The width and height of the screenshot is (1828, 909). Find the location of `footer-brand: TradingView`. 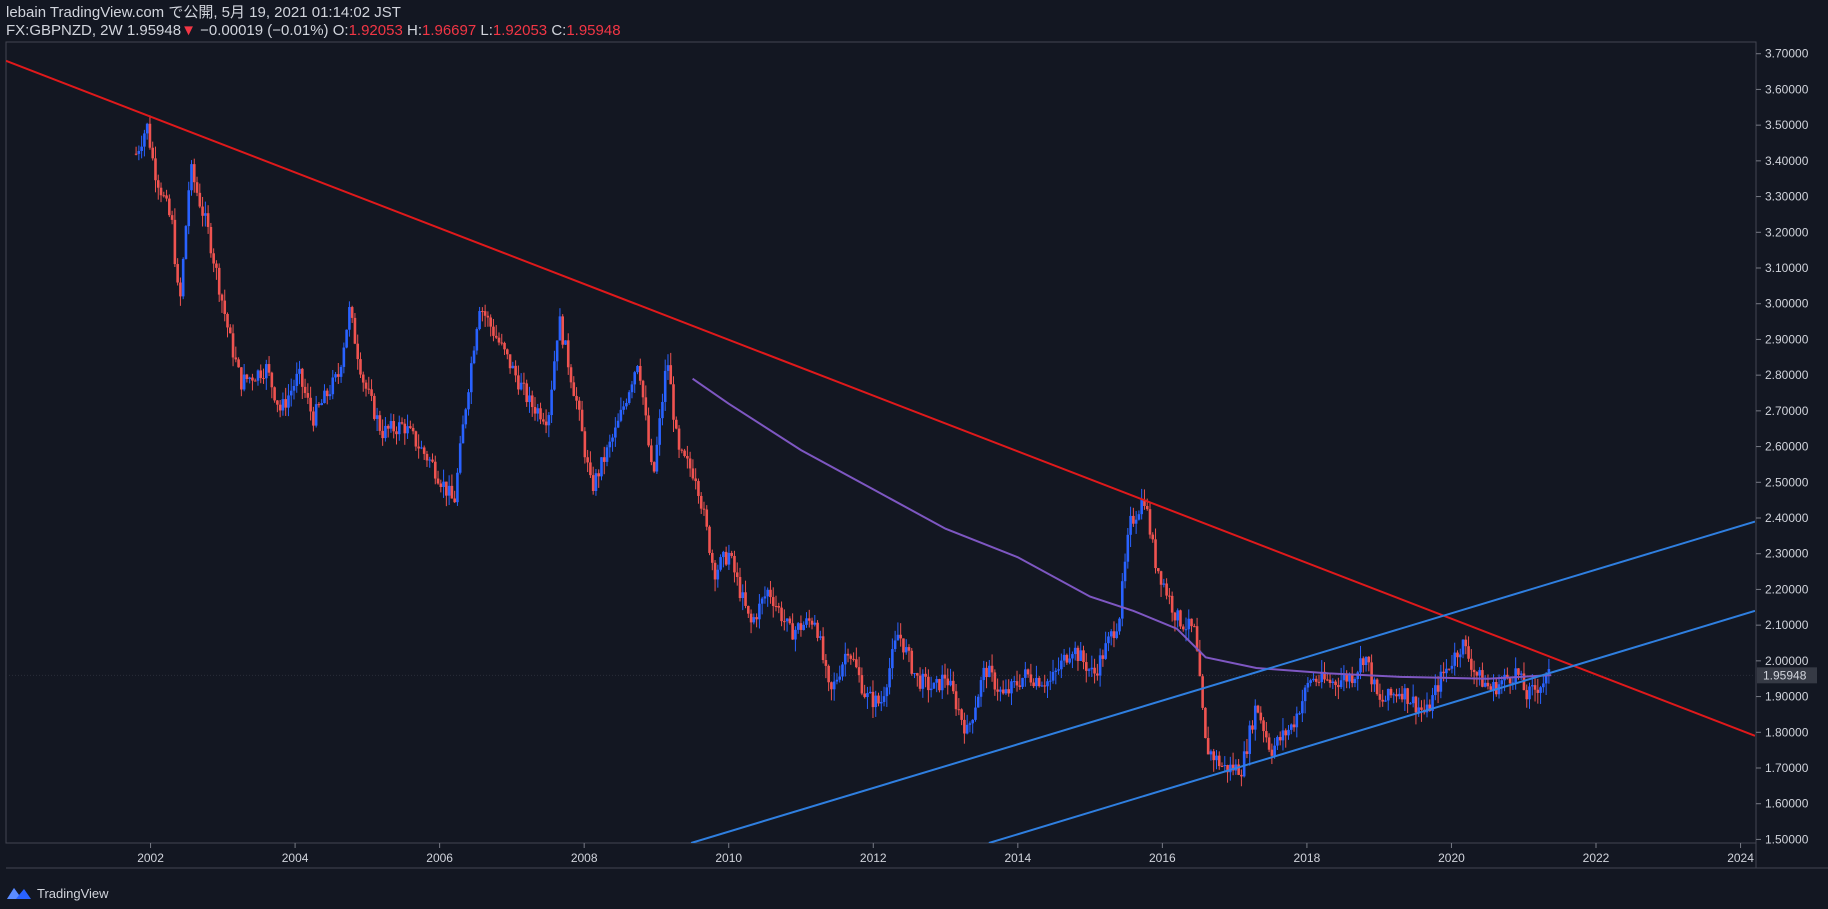

footer-brand: TradingView is located at coordinates (73, 893).